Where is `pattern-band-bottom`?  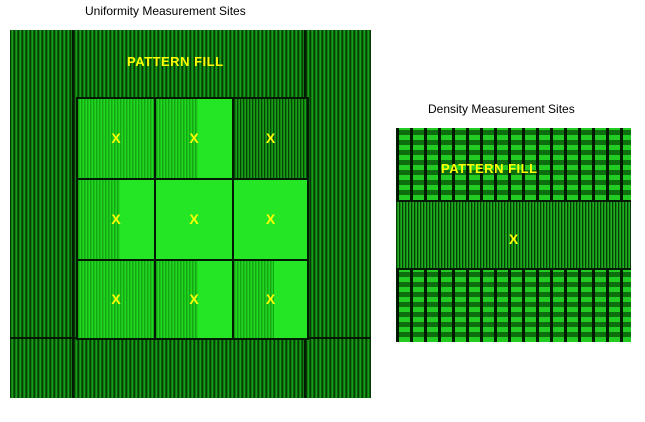
pattern-band-bottom is located at coordinates (513, 306).